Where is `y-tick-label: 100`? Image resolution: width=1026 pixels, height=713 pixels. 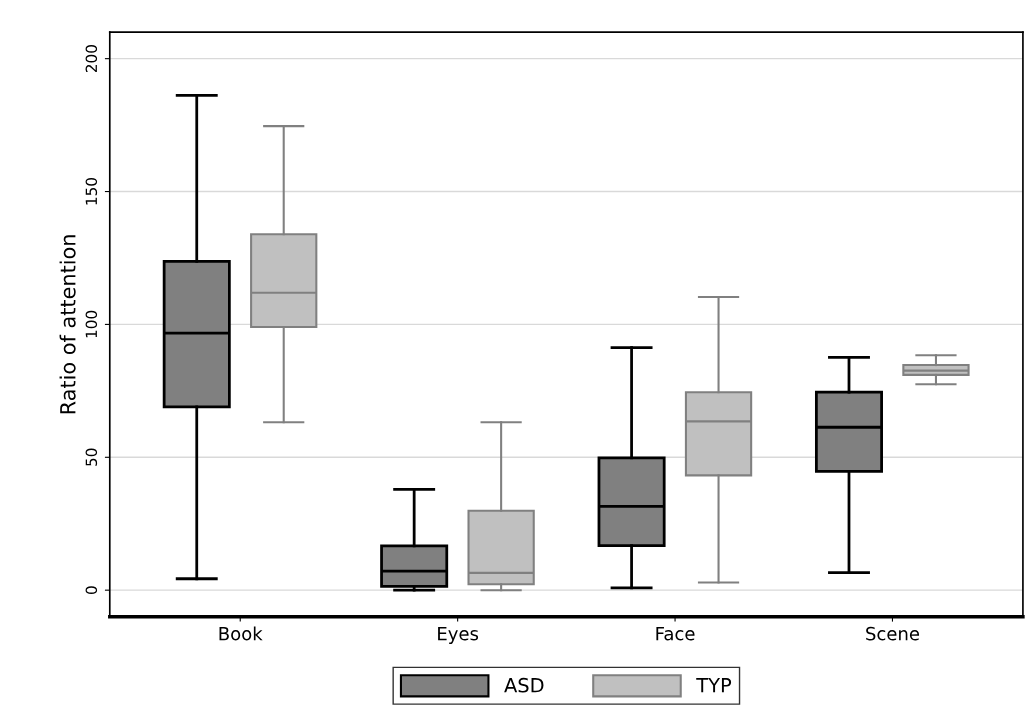
y-tick-label: 100 is located at coordinates (91, 324).